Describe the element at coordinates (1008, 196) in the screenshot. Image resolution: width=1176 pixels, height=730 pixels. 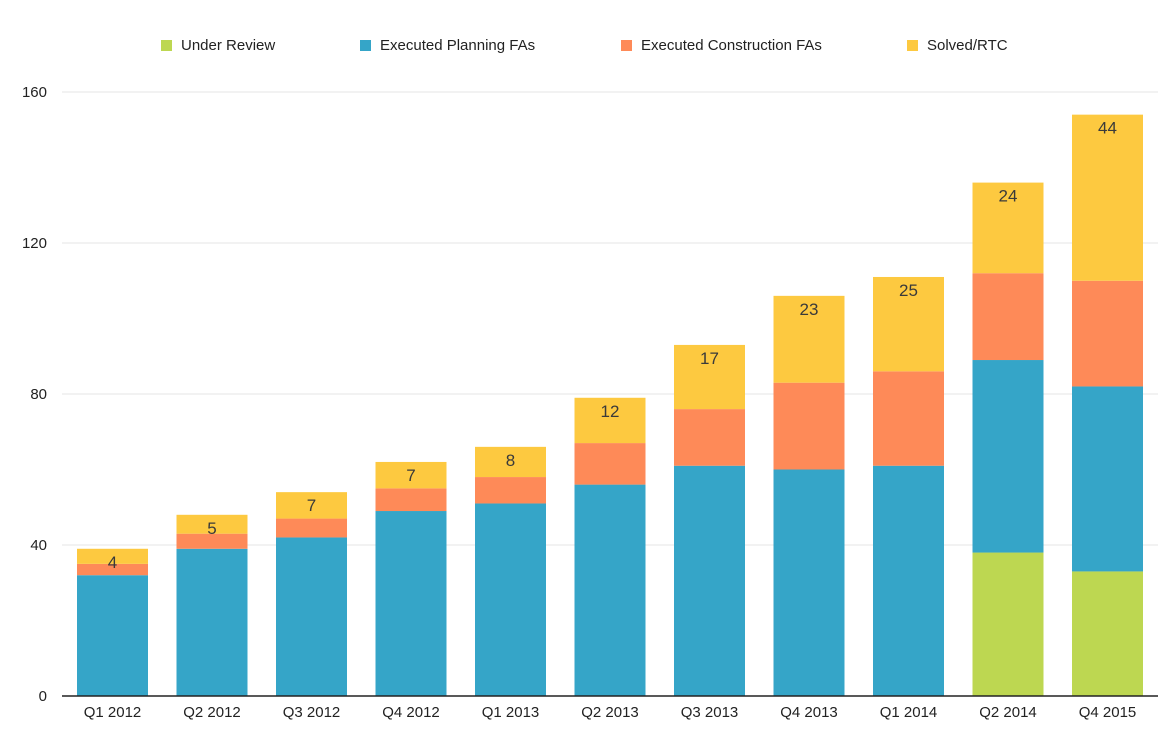
I see `data-label: 24` at that location.